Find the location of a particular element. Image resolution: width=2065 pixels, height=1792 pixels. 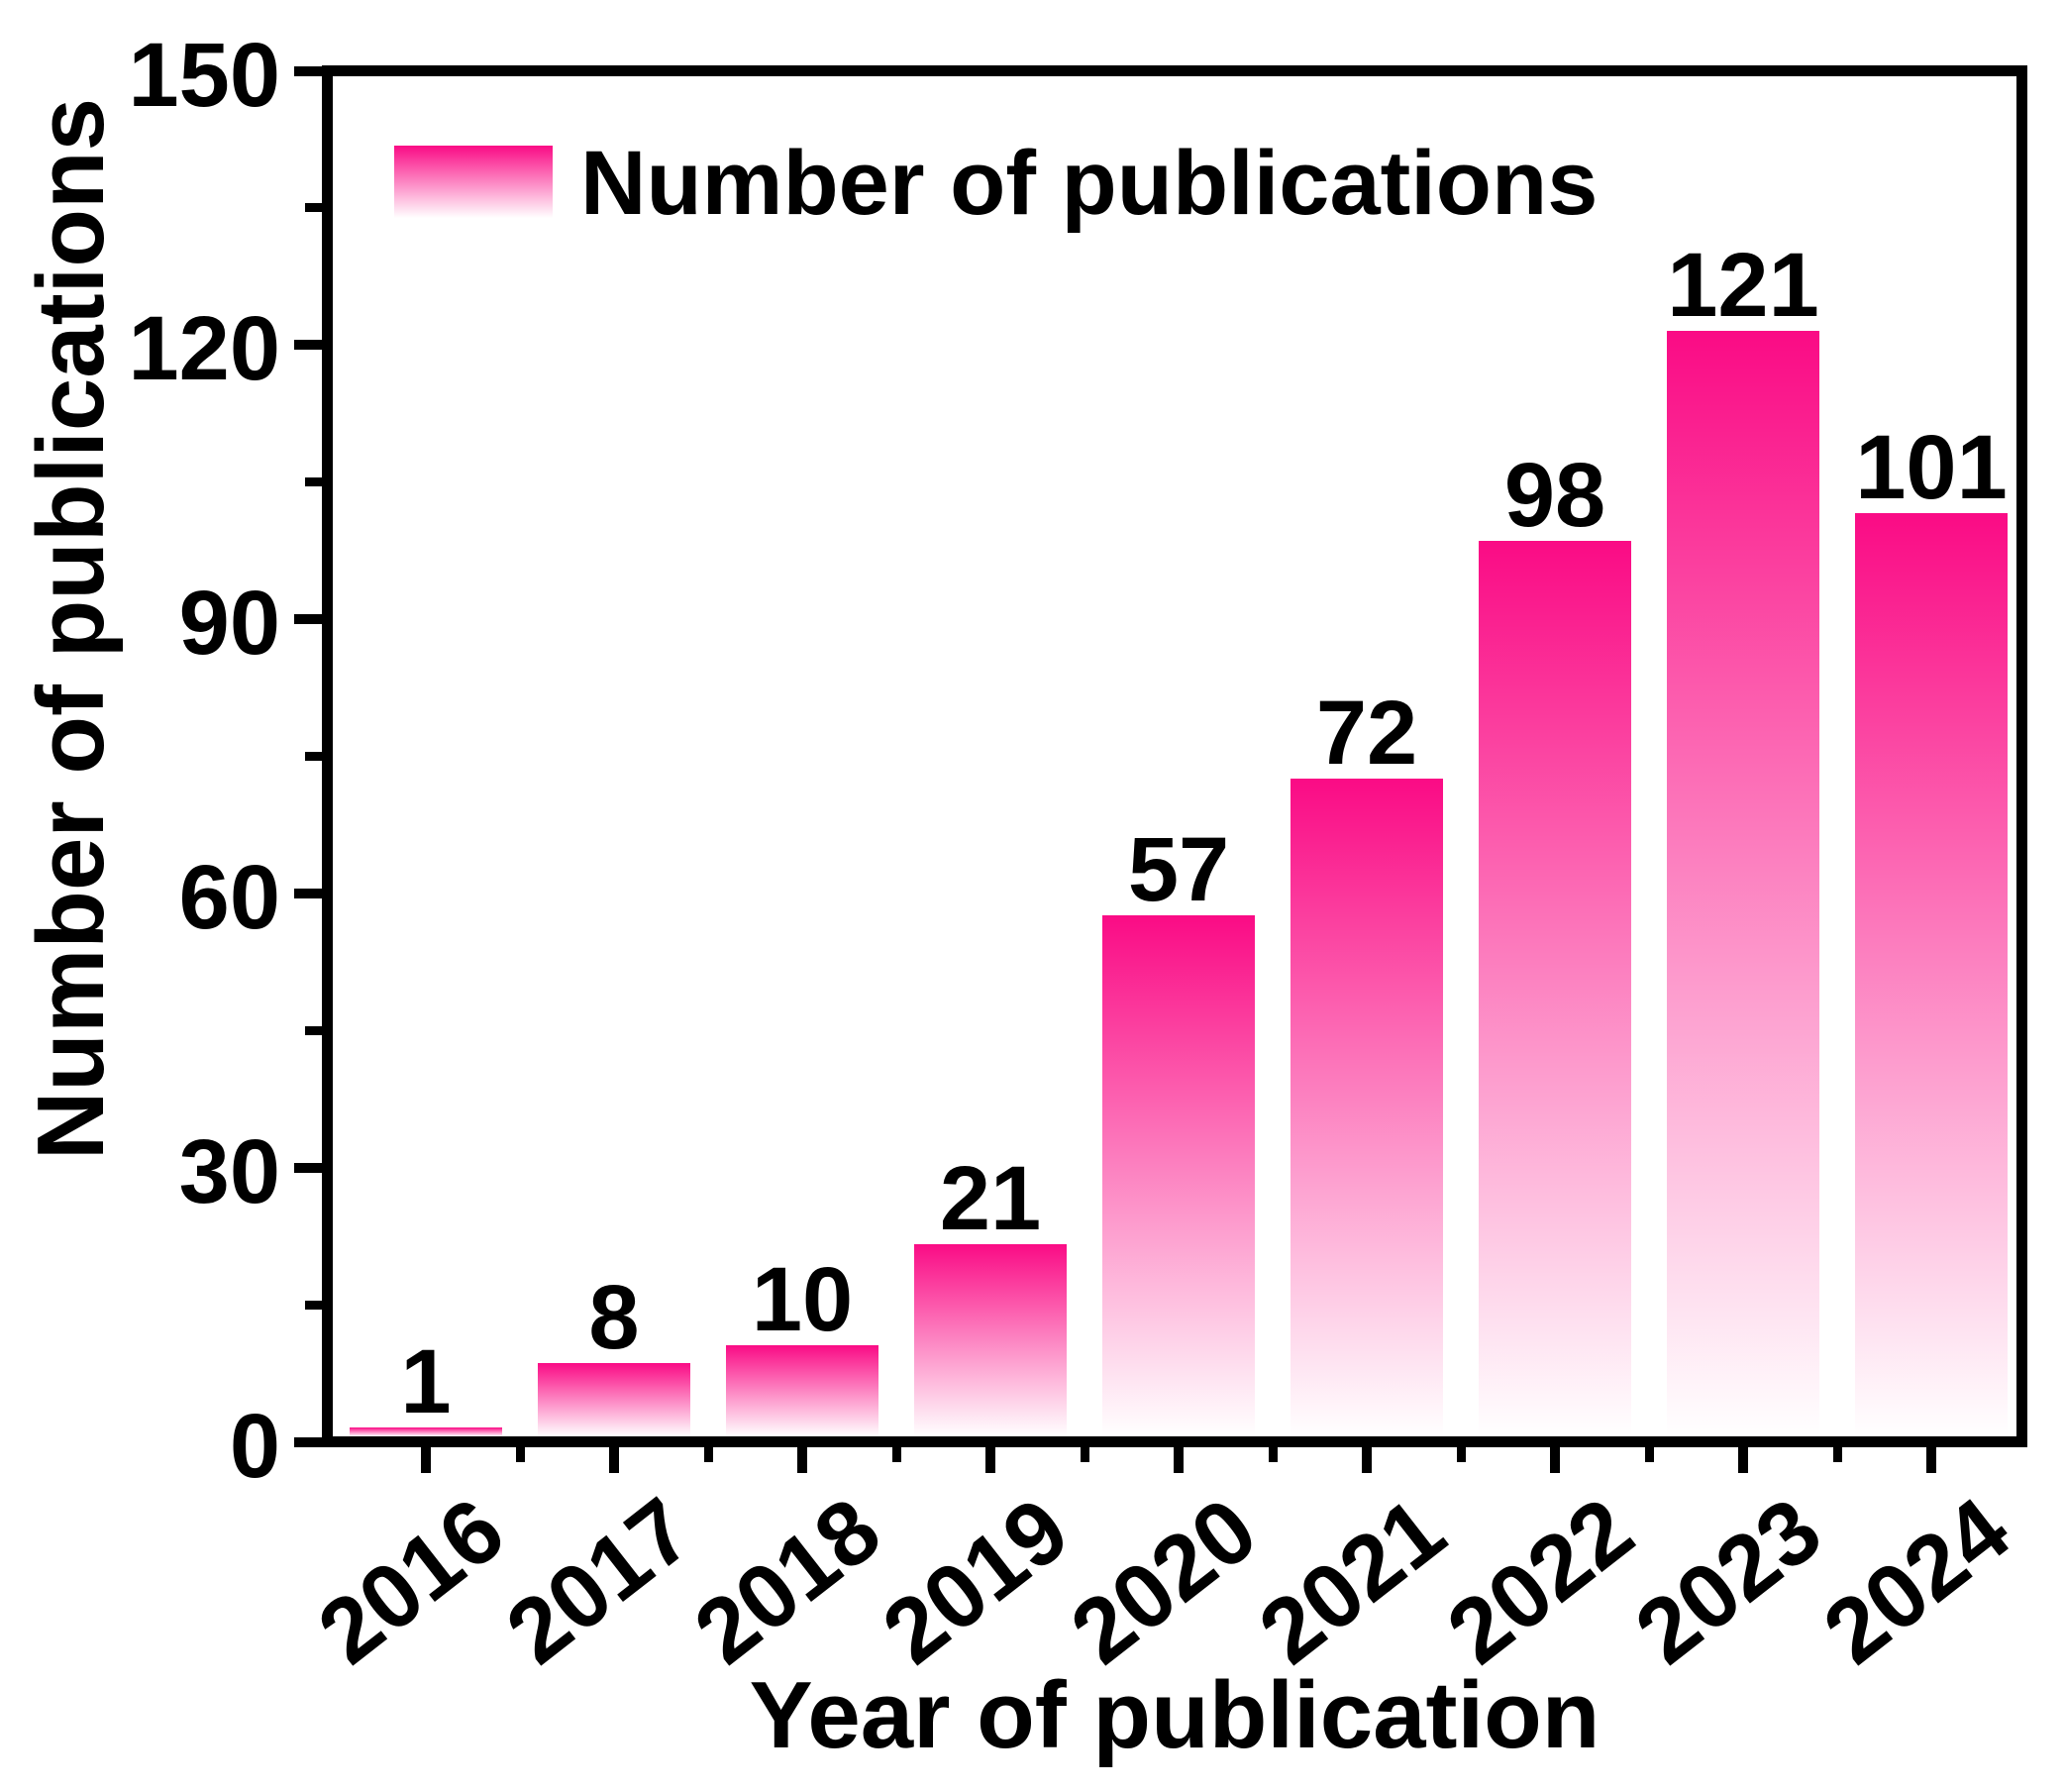

bar-2018 is located at coordinates (802, 1390).